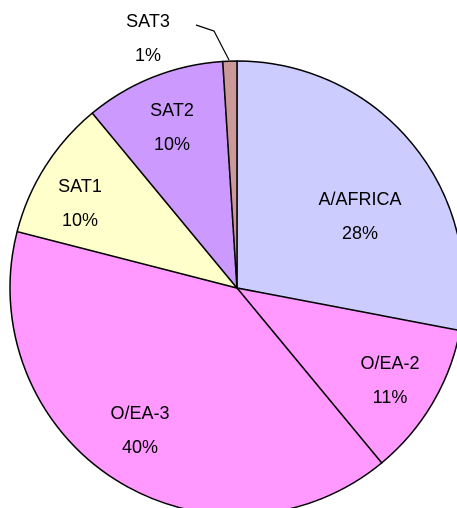 The height and width of the screenshot is (508, 457). Describe the element at coordinates (172, 110) in the screenshot. I see `slice-label: SAT2` at that location.